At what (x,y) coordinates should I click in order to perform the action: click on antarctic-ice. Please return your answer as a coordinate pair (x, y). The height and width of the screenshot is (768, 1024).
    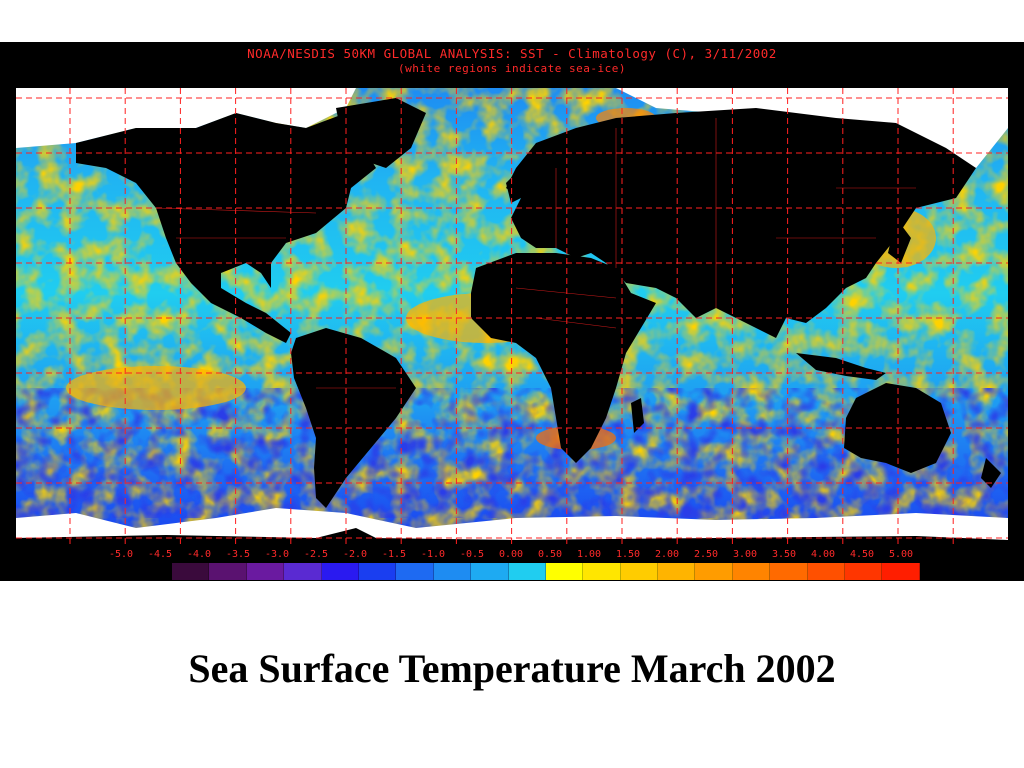
    Looking at the image, I should click on (512, 526).